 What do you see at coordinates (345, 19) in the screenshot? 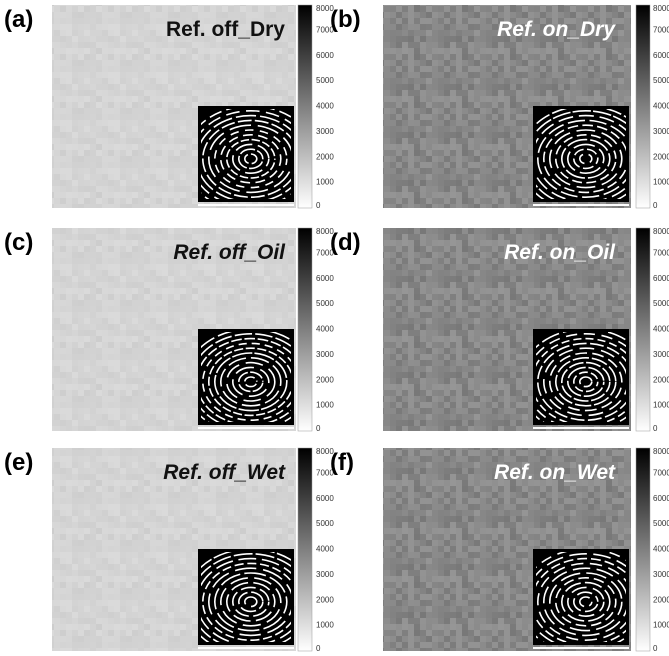
I see `panel-label: (b)` at bounding box center [345, 19].